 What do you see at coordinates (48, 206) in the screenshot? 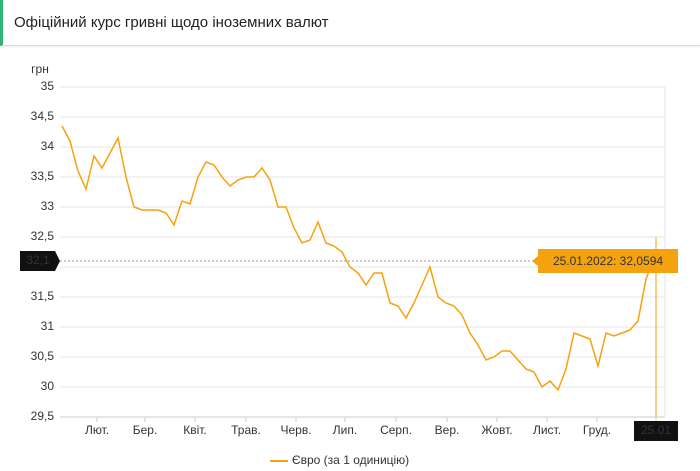
I see `y-tick-label: 33` at bounding box center [48, 206].